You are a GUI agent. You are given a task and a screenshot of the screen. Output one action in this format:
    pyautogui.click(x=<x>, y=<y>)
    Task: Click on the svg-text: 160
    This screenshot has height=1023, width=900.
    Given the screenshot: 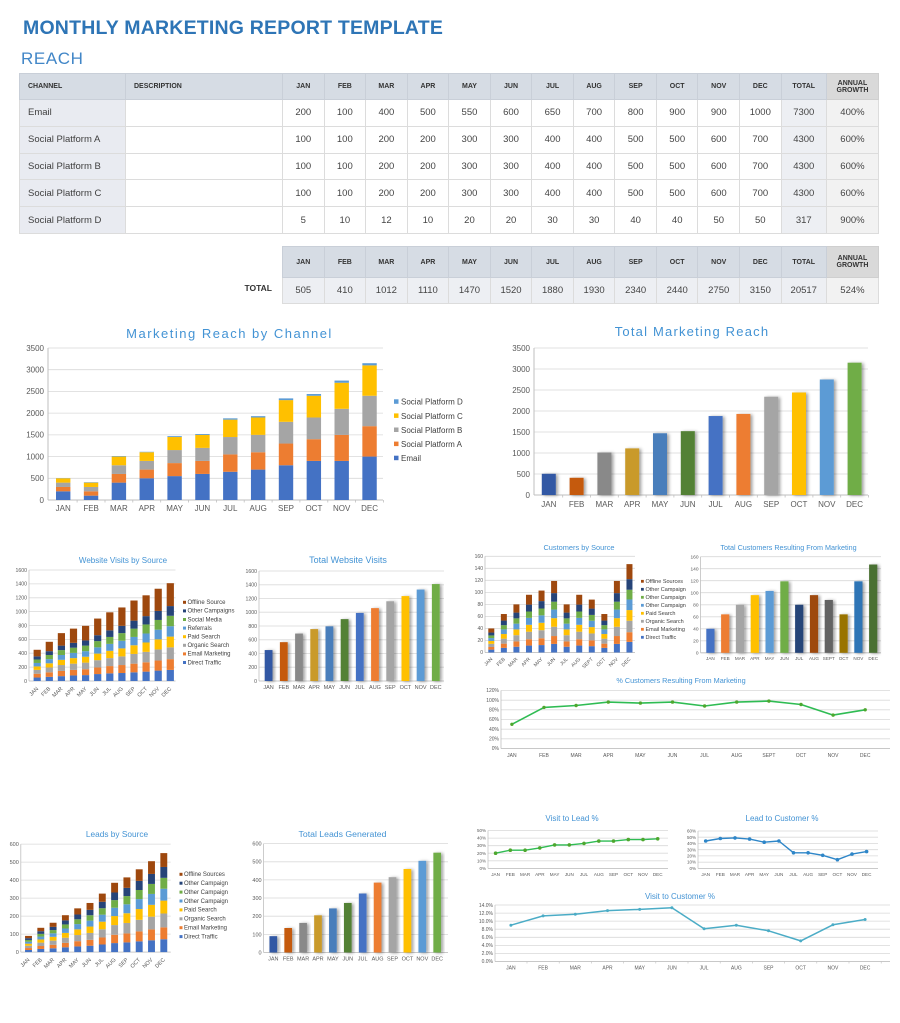 What is the action you would take?
    pyautogui.click(x=694, y=557)
    